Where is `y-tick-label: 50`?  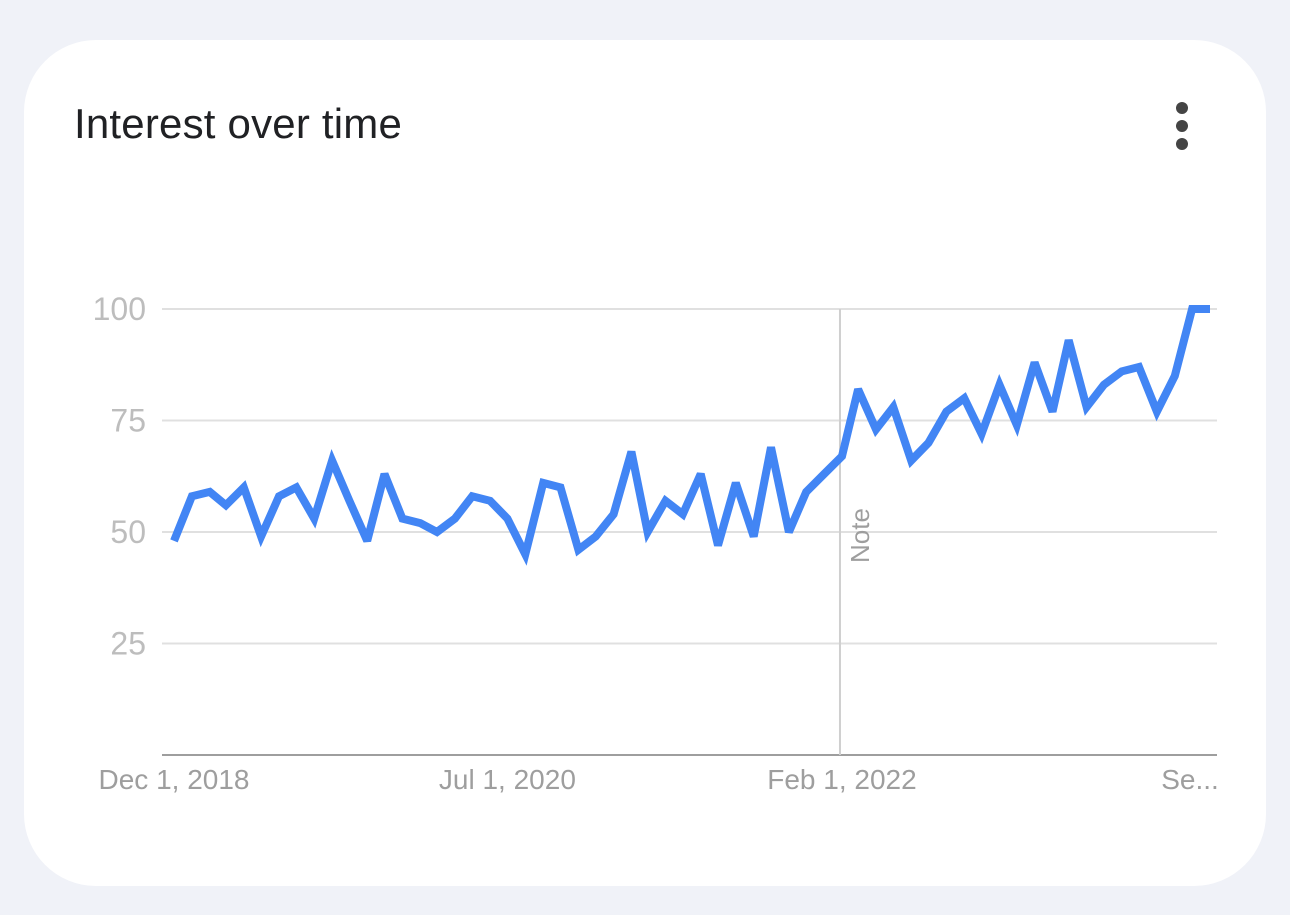
y-tick-label: 50 is located at coordinates (128, 532).